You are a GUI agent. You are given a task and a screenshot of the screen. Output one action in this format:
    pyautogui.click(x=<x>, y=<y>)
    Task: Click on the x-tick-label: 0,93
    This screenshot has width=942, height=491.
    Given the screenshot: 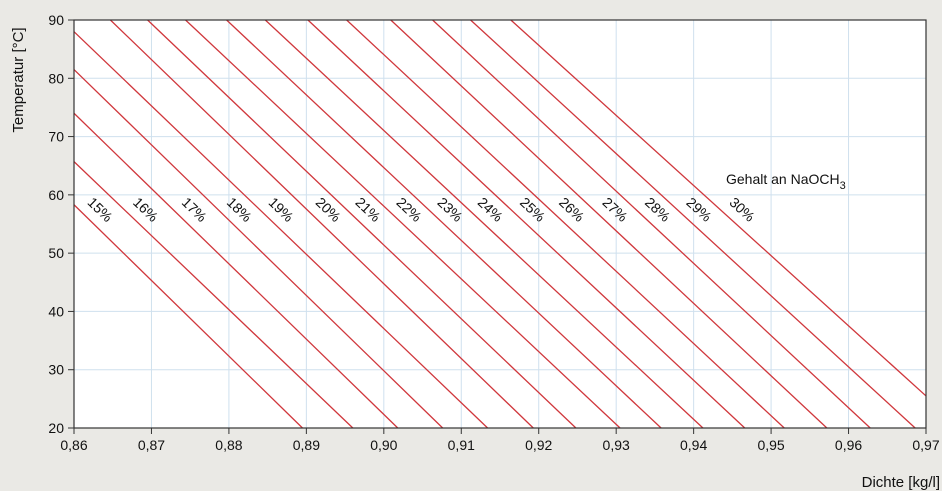 What is the action you would take?
    pyautogui.click(x=616, y=445)
    